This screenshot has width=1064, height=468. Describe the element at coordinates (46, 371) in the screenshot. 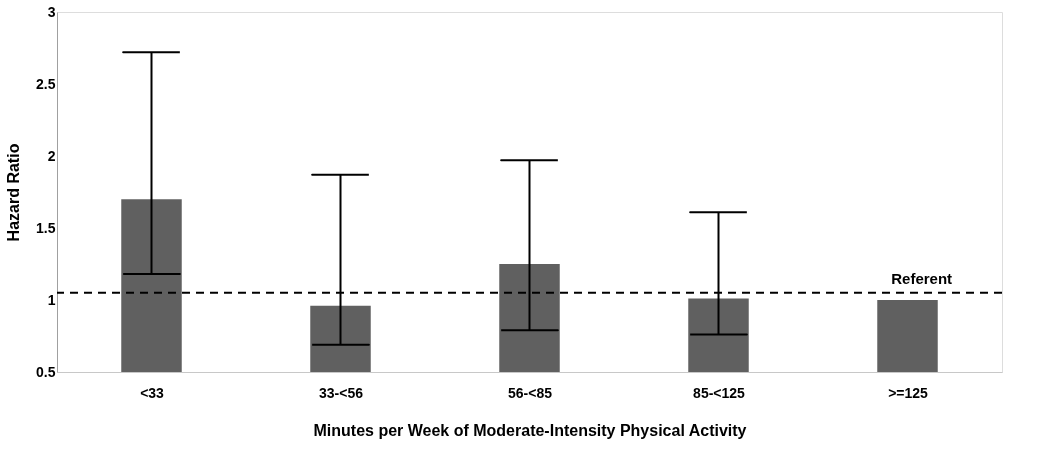

I see `y-tick-label: 0.5` at that location.